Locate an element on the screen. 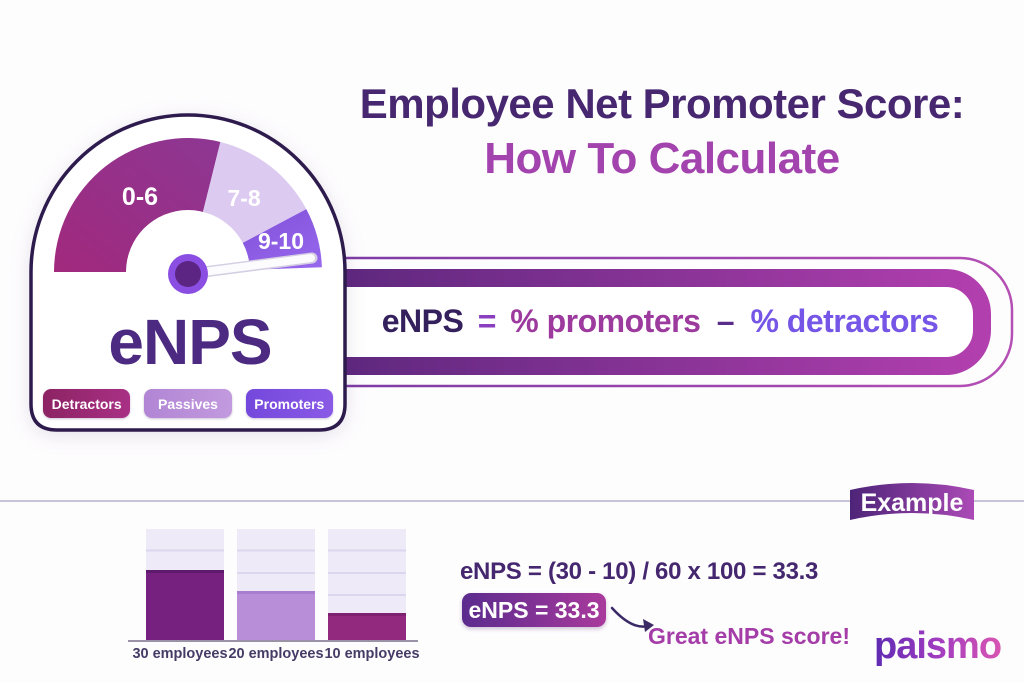  gauge-legend: Detractors Passives Promoters is located at coordinates (188, 403).